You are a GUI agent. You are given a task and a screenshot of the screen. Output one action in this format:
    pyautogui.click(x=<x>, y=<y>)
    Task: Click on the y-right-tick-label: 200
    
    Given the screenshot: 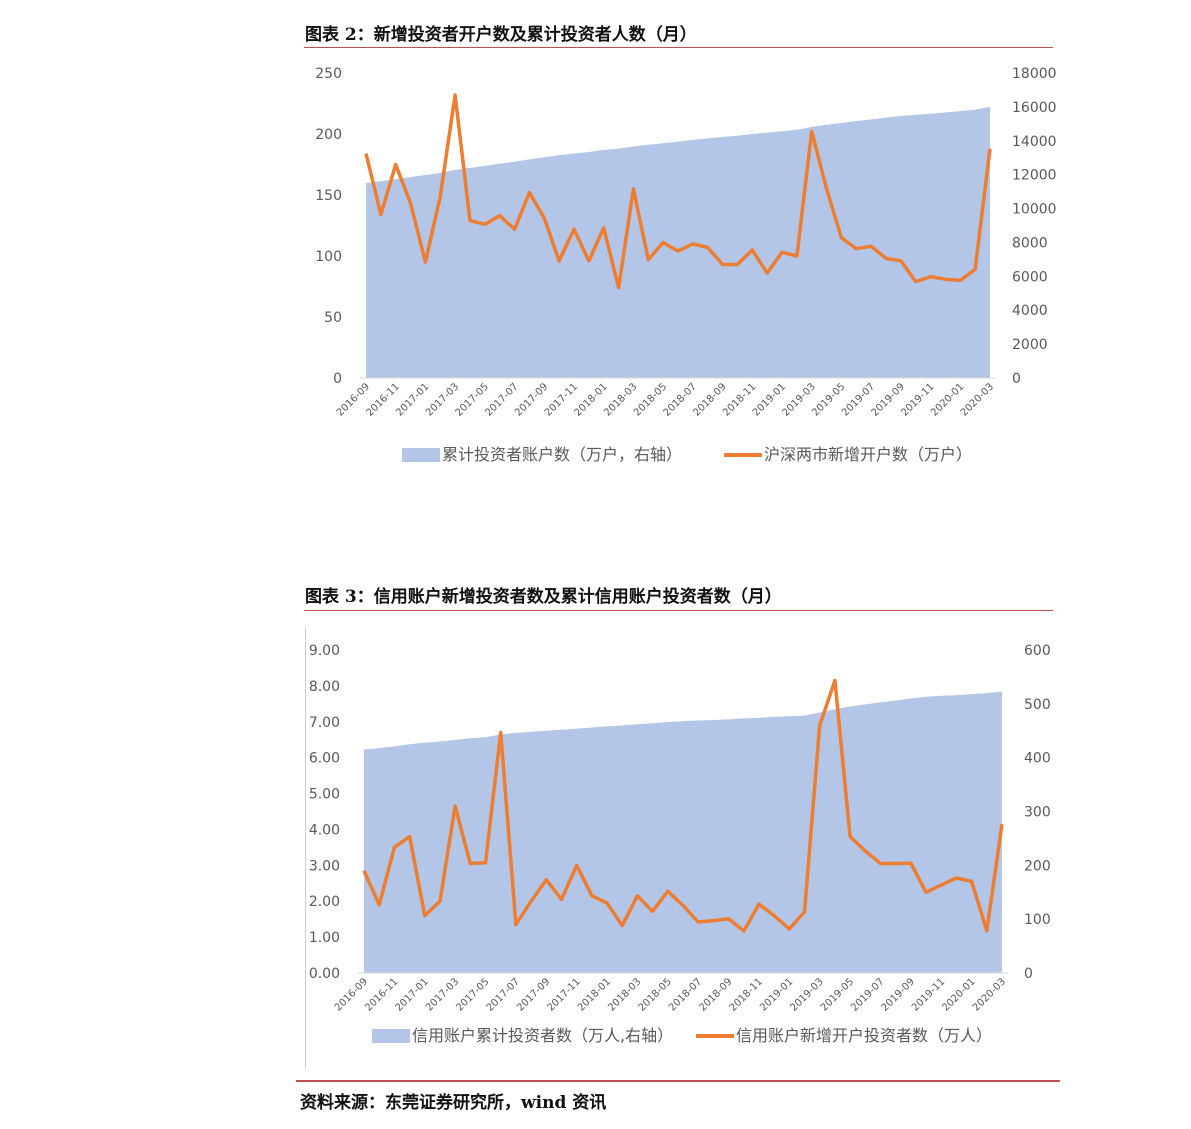 What is the action you would take?
    pyautogui.click(x=1037, y=866)
    